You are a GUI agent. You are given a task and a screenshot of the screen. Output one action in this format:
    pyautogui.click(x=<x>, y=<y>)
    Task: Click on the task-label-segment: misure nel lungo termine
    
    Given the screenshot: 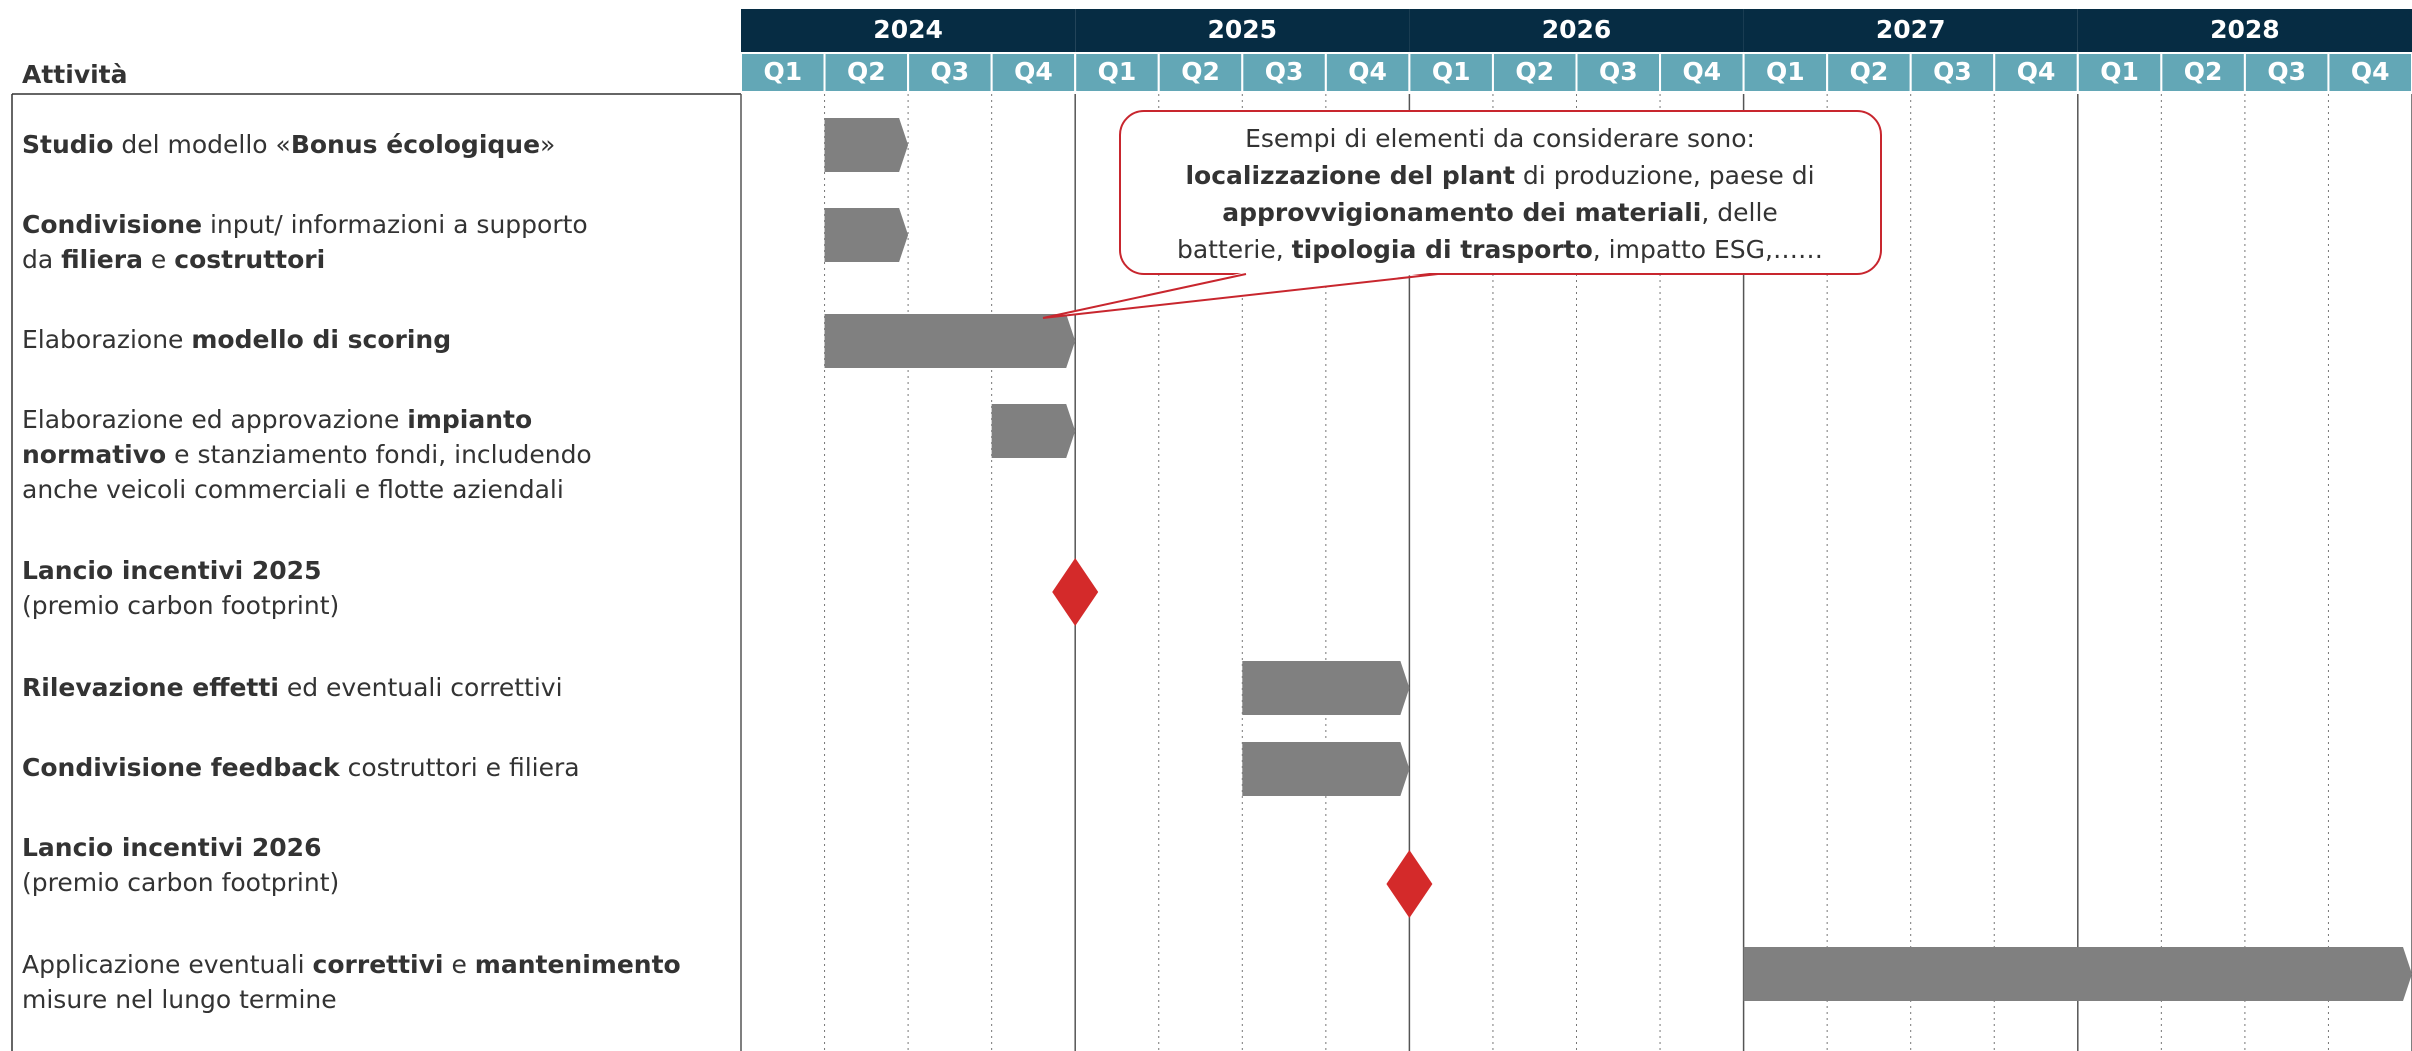 What is the action you would take?
    pyautogui.click(x=179, y=999)
    